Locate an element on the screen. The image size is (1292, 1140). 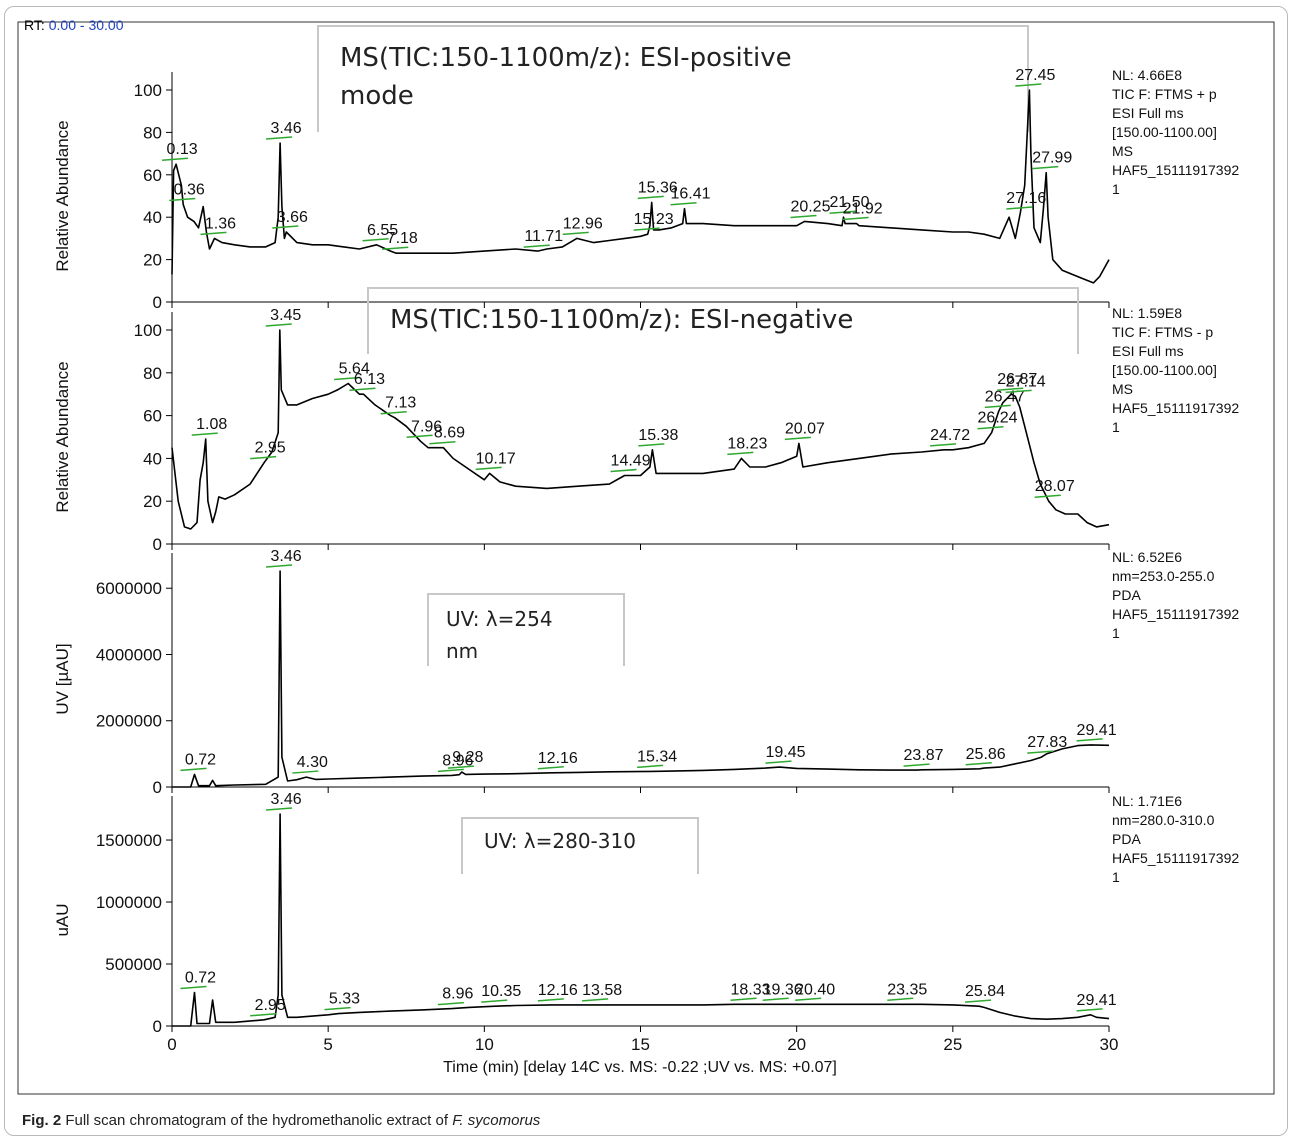
ms-negative-peak-label: 26.47 is located at coordinates (1005, 396).